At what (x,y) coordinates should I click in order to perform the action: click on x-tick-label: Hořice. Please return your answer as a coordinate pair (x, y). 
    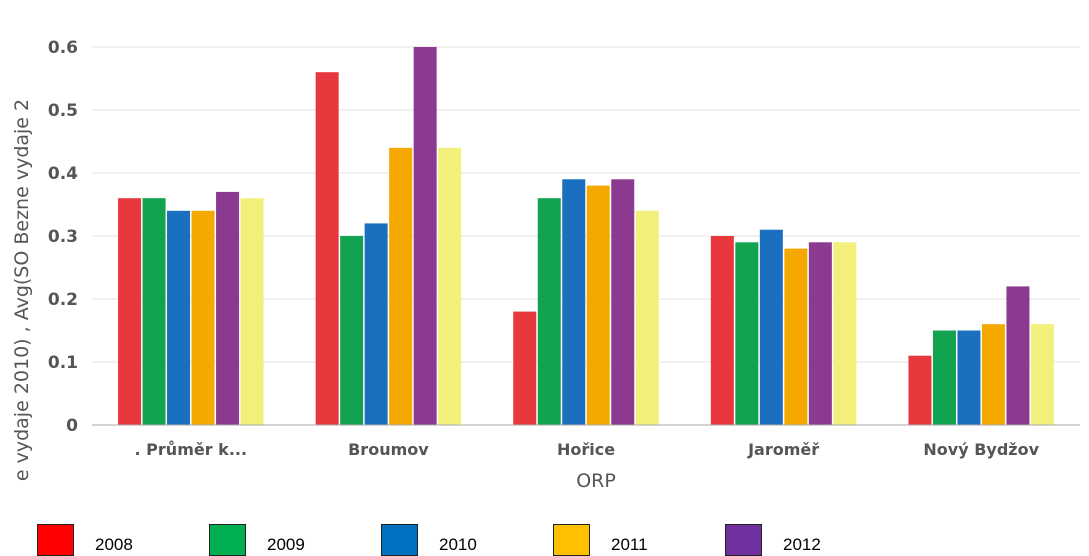
    Looking at the image, I should click on (586, 449).